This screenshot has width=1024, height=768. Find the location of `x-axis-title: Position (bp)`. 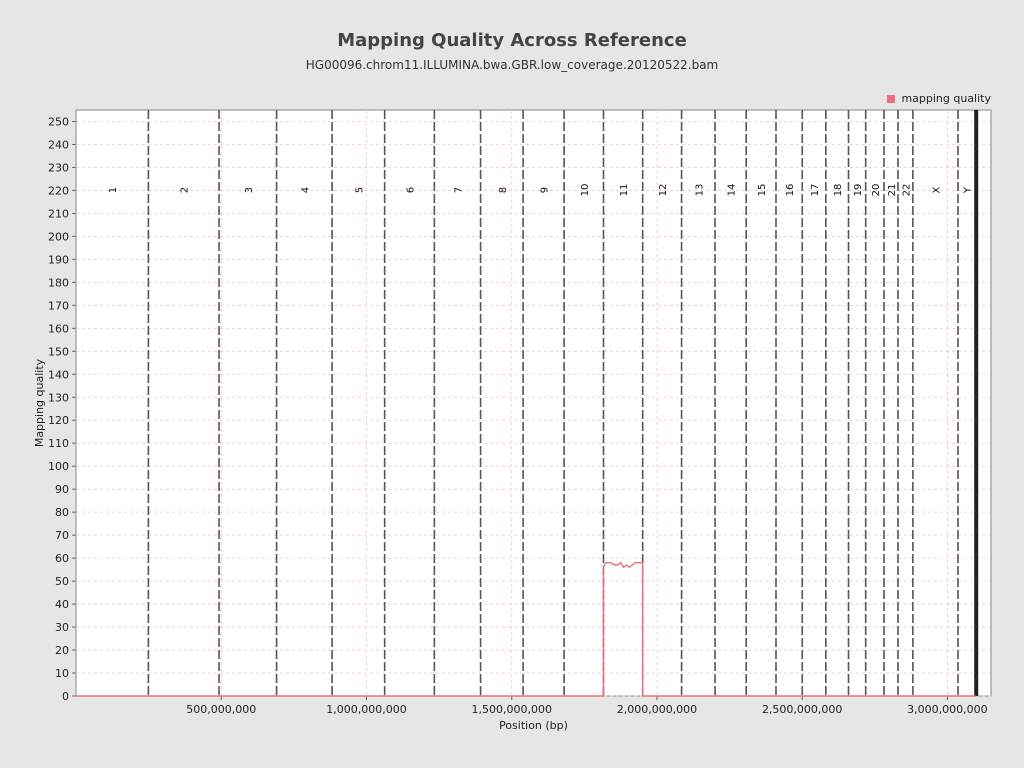

x-axis-title: Position (bp) is located at coordinates (533, 725).